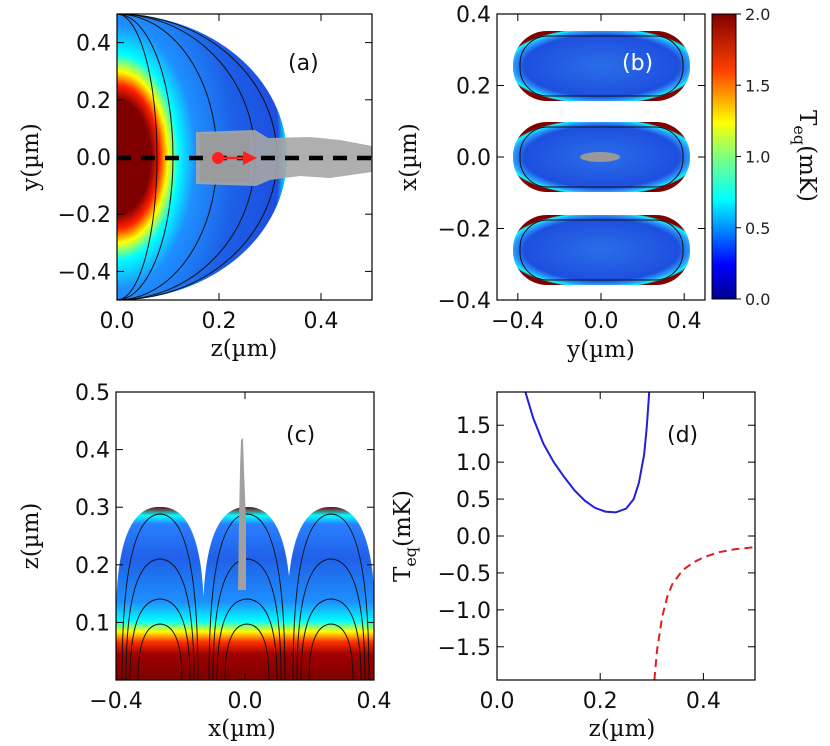 Image resolution: width=830 pixels, height=746 pixels. What do you see at coordinates (757, 14) in the screenshot?
I see `colorbar-tick-label: 2.0` at bounding box center [757, 14].